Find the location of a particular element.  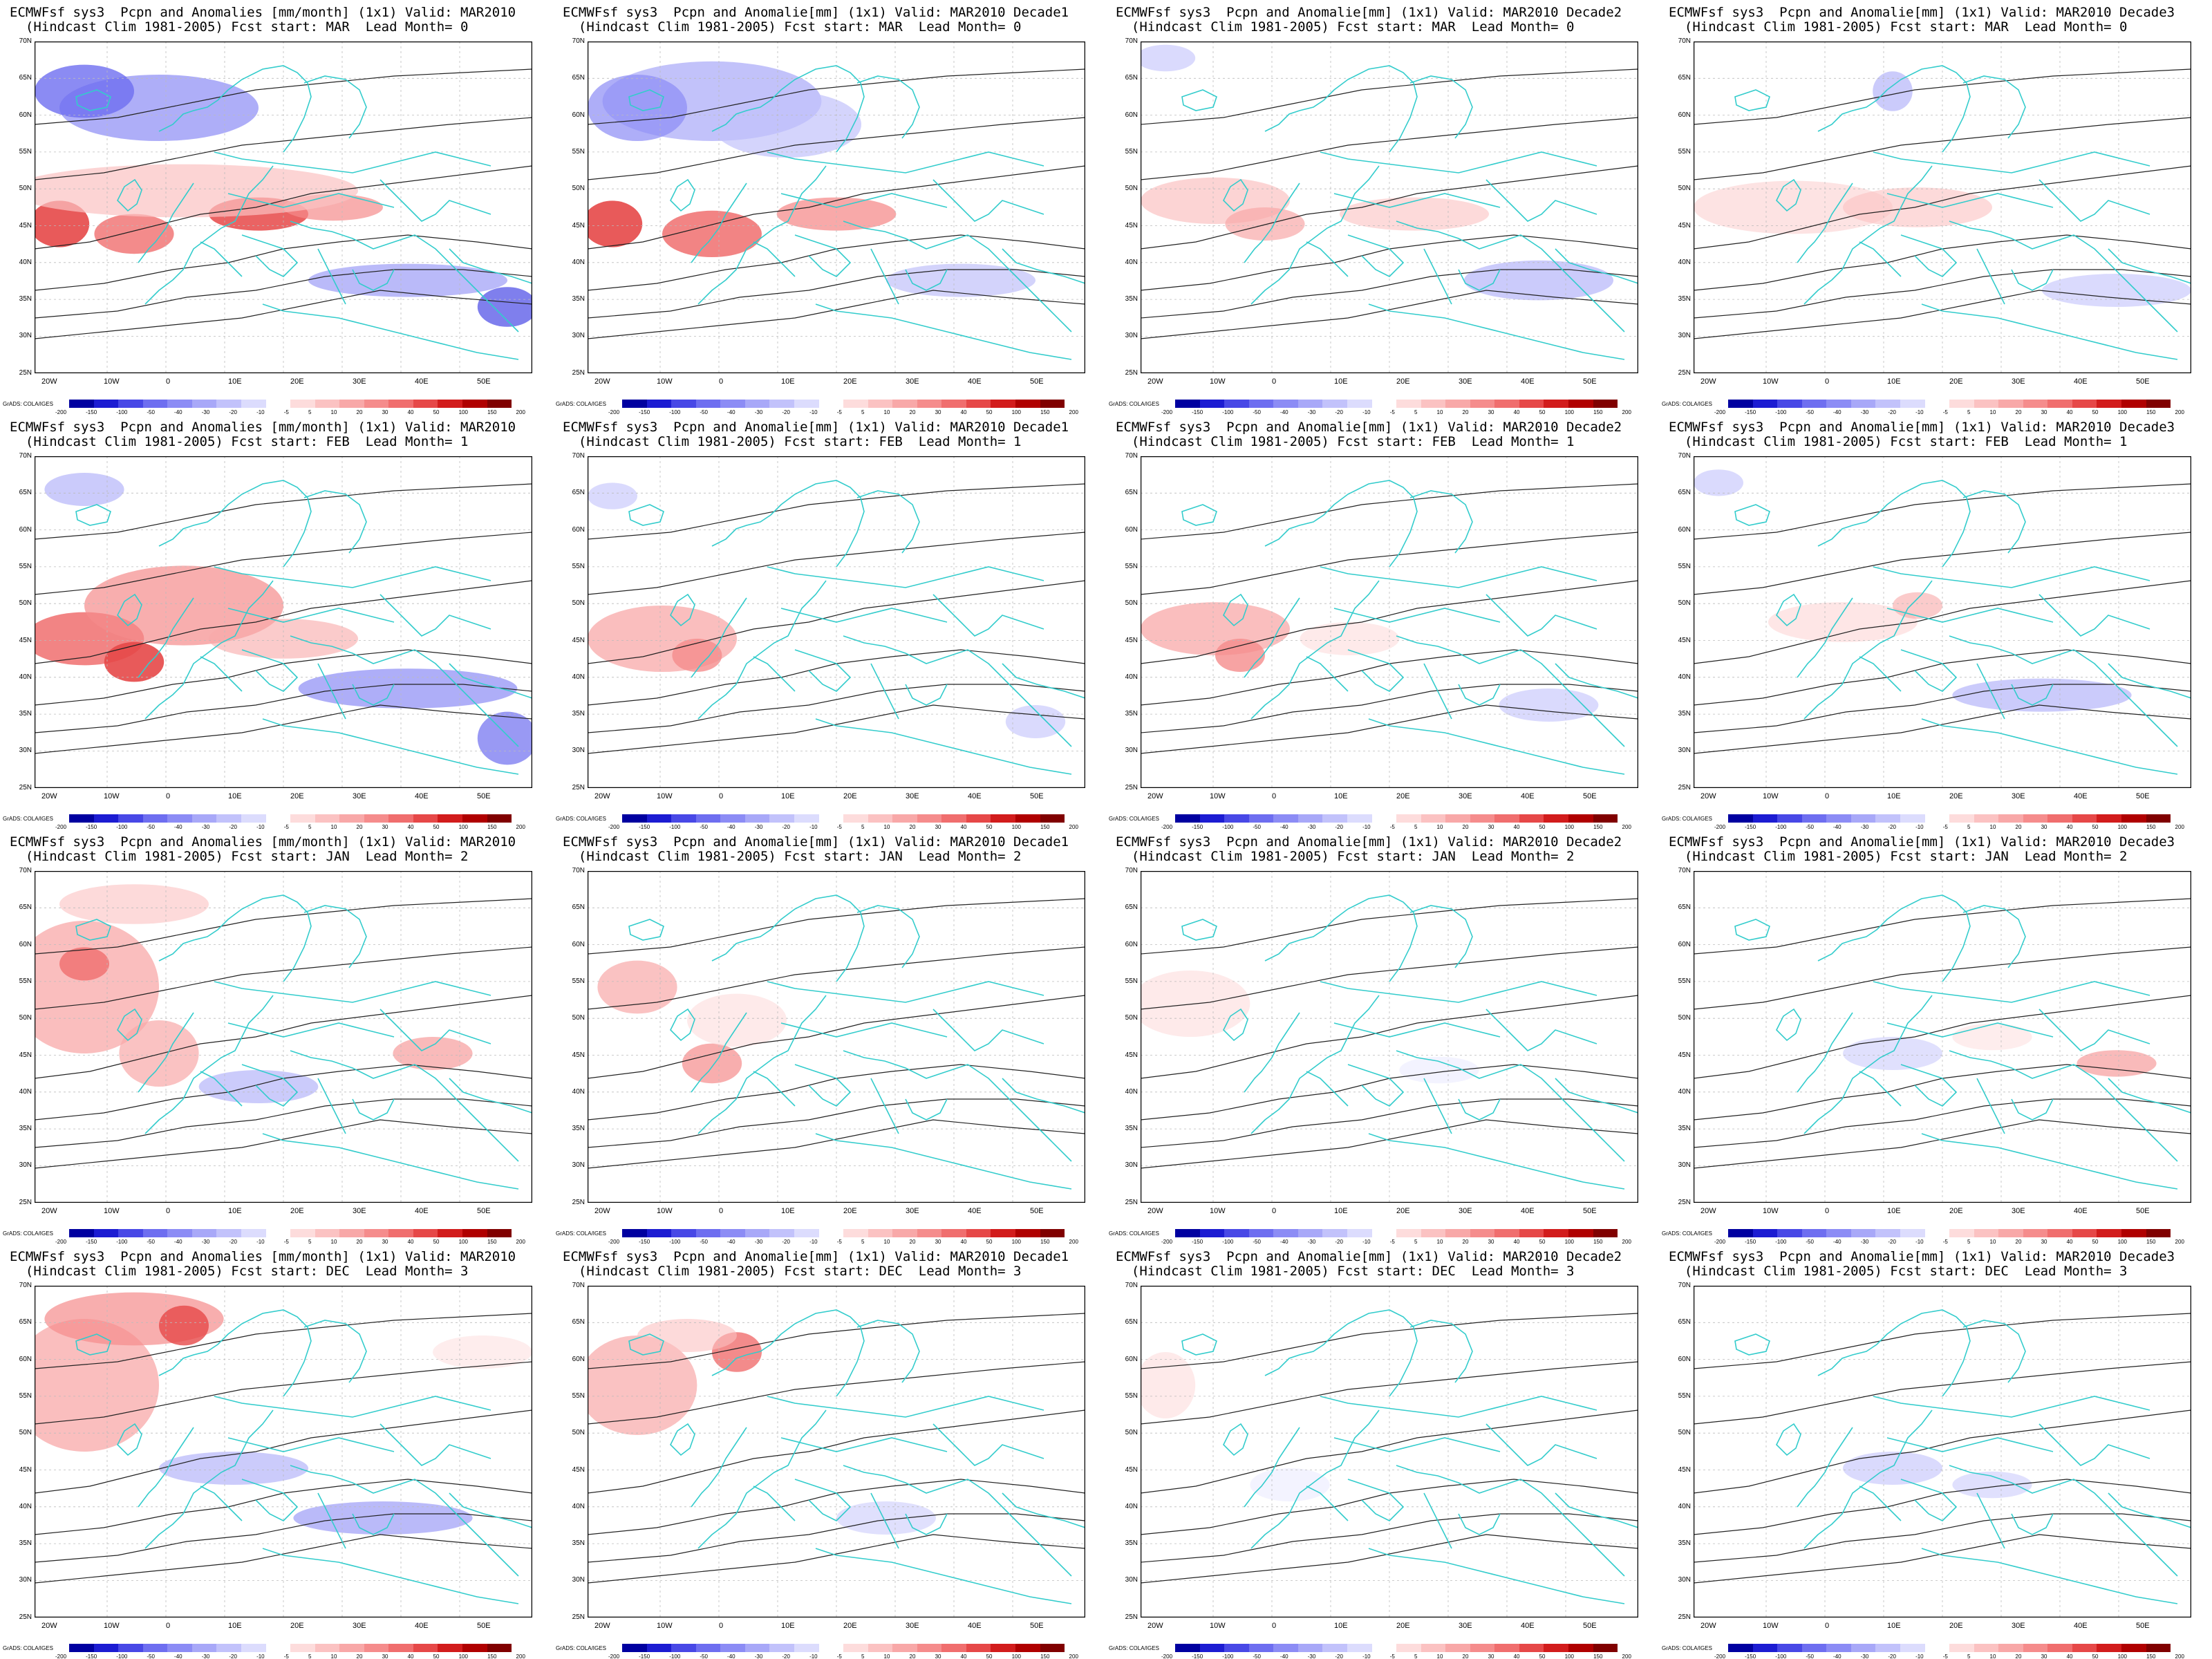

lat-label: 70N is located at coordinates (1131, 1285).